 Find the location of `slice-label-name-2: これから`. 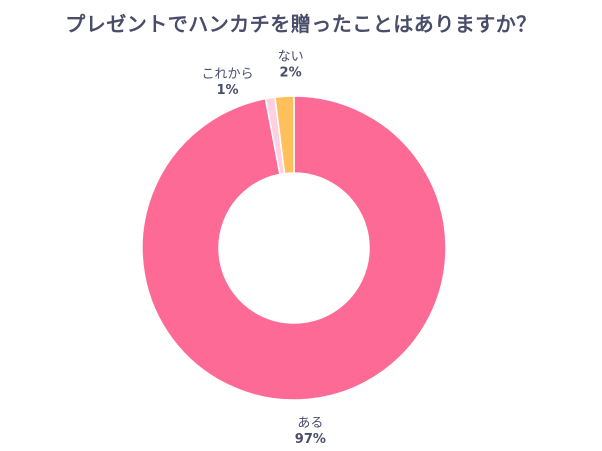

slice-label-name-2: これから is located at coordinates (228, 74).